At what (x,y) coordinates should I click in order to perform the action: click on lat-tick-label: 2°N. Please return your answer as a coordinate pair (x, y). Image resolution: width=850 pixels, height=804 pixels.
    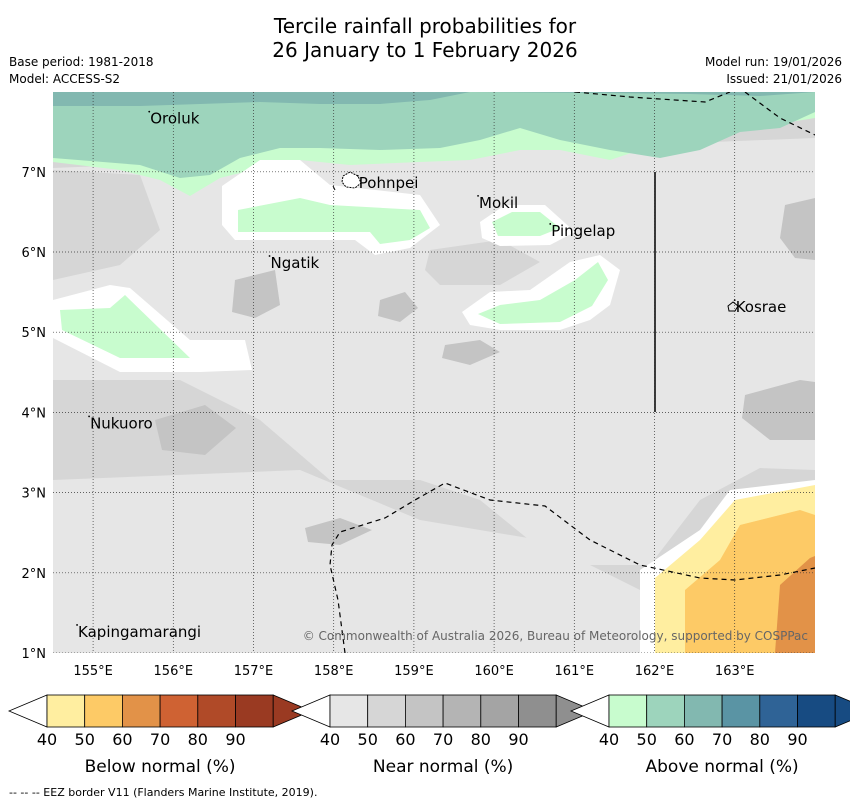
    Looking at the image, I should click on (34, 574).